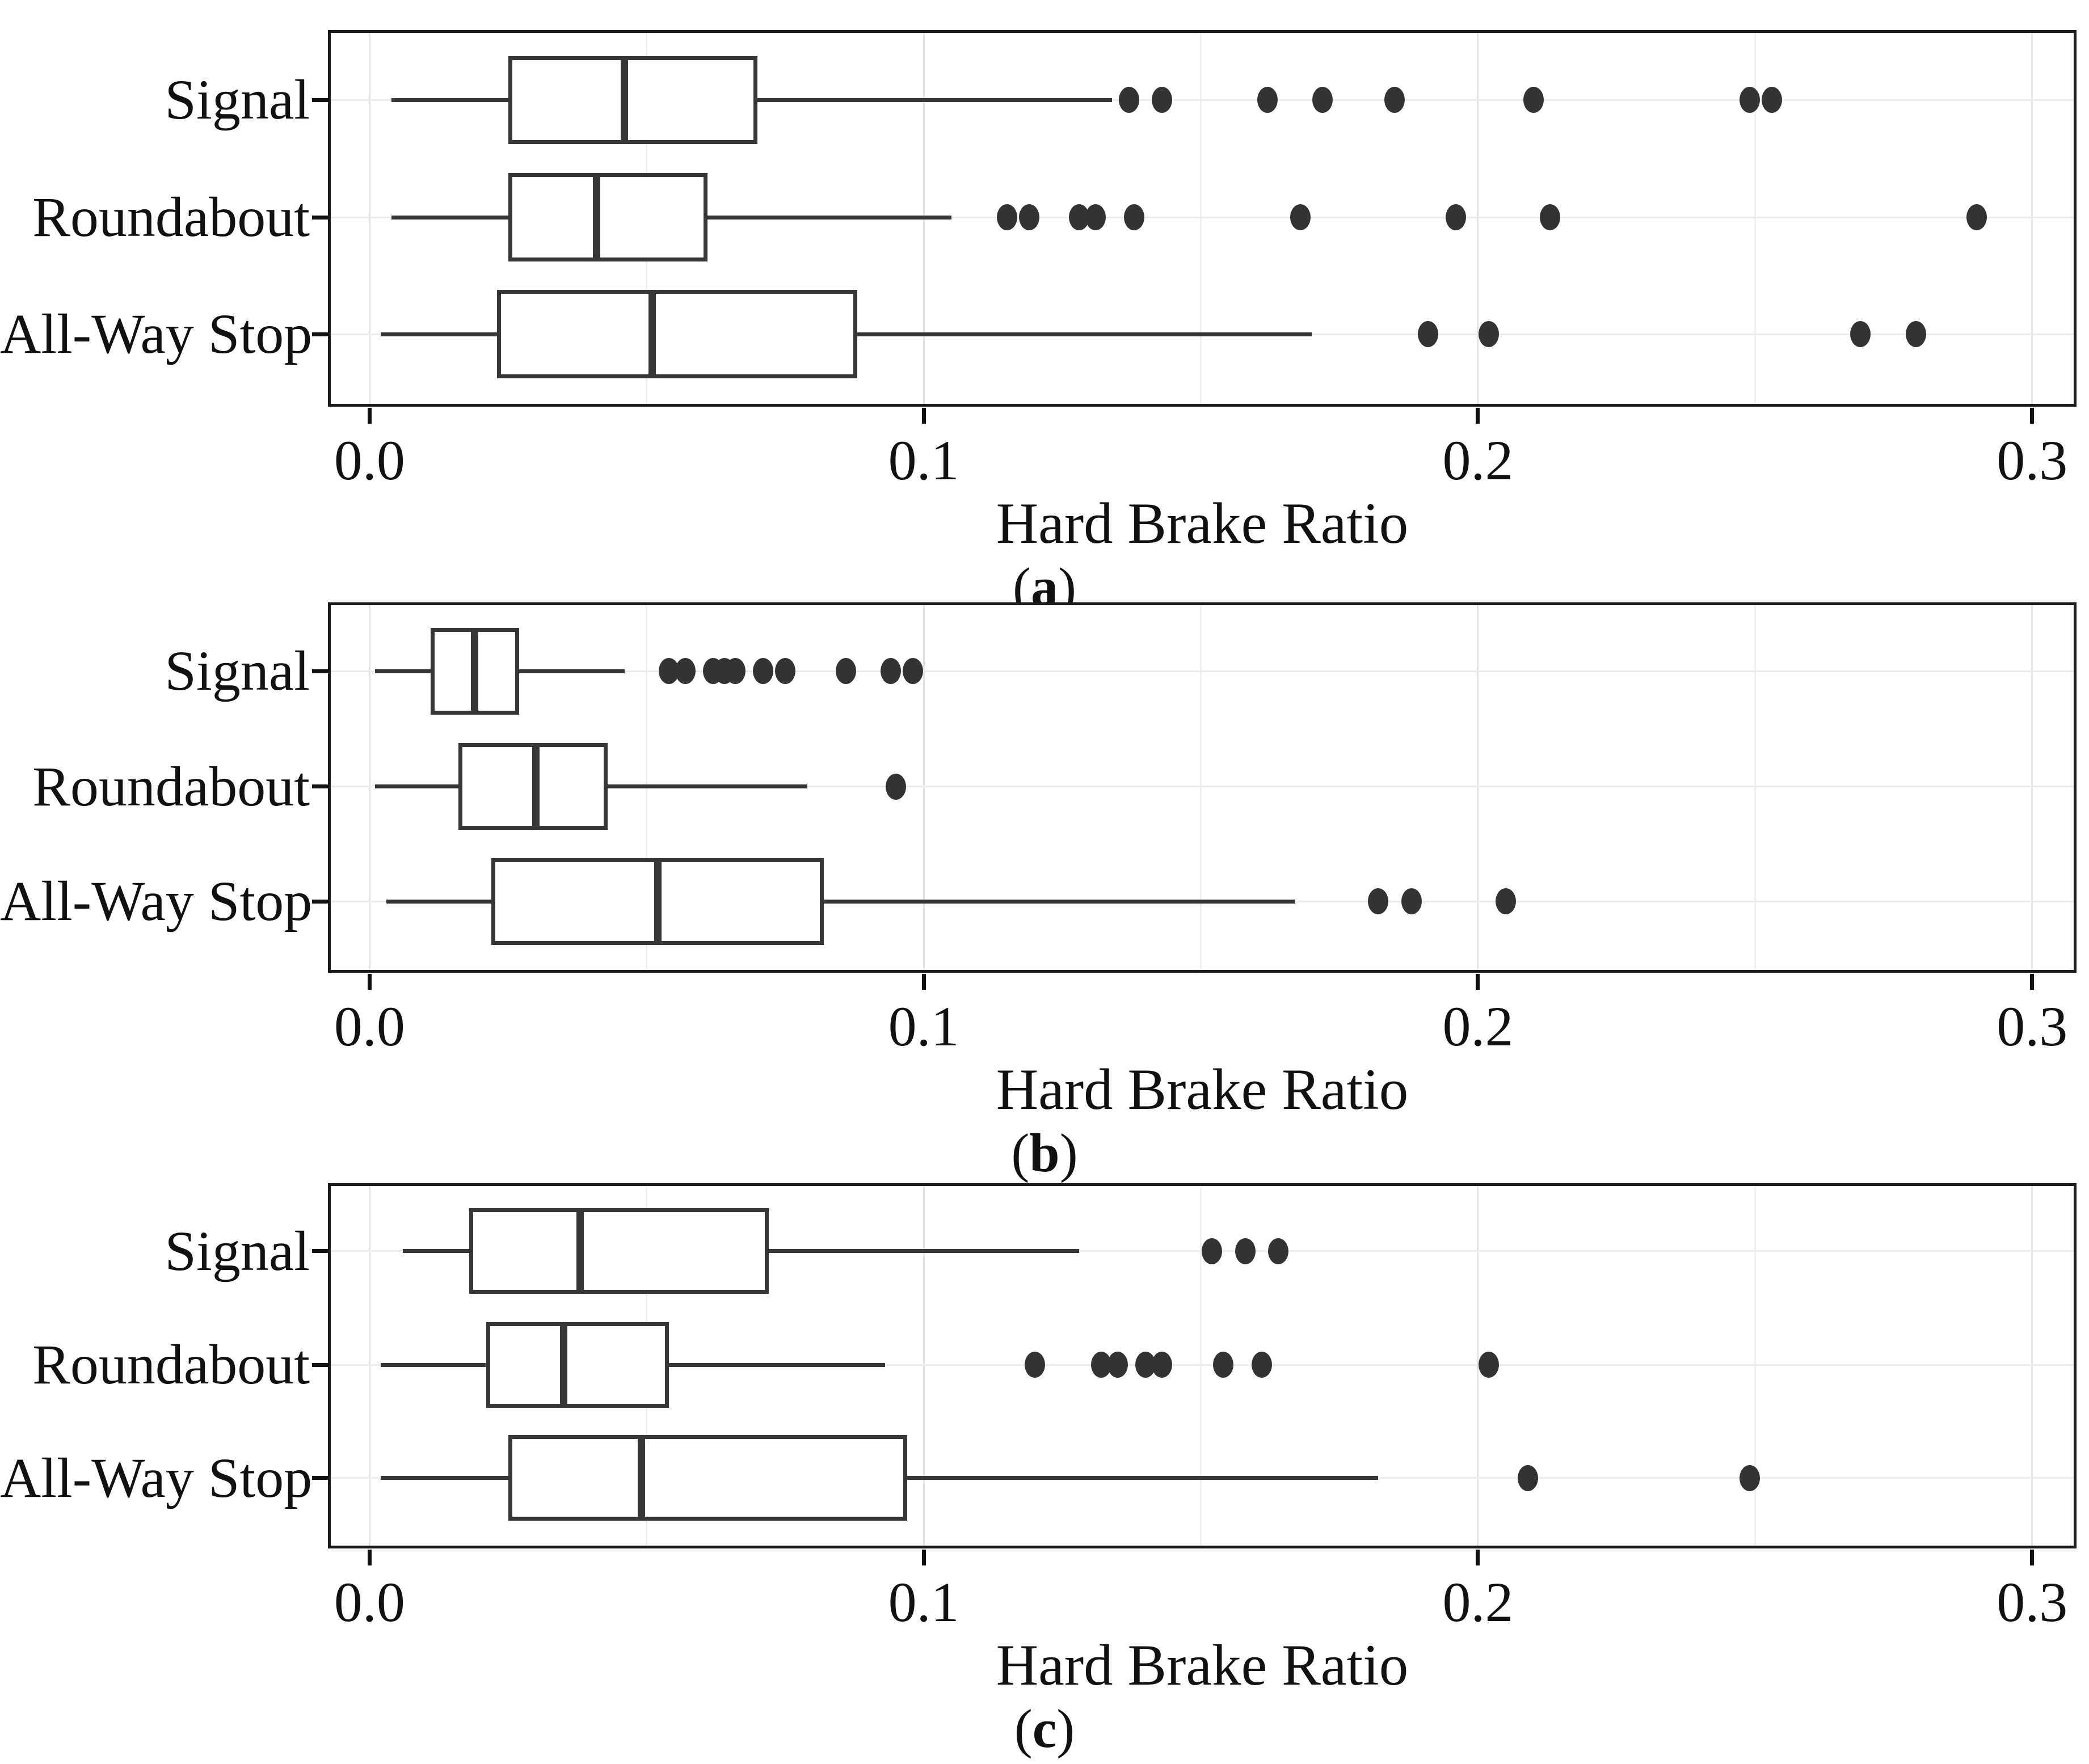  Describe the element at coordinates (1044, 1153) in the screenshot. I see `panel-b-letter: (b)` at that location.